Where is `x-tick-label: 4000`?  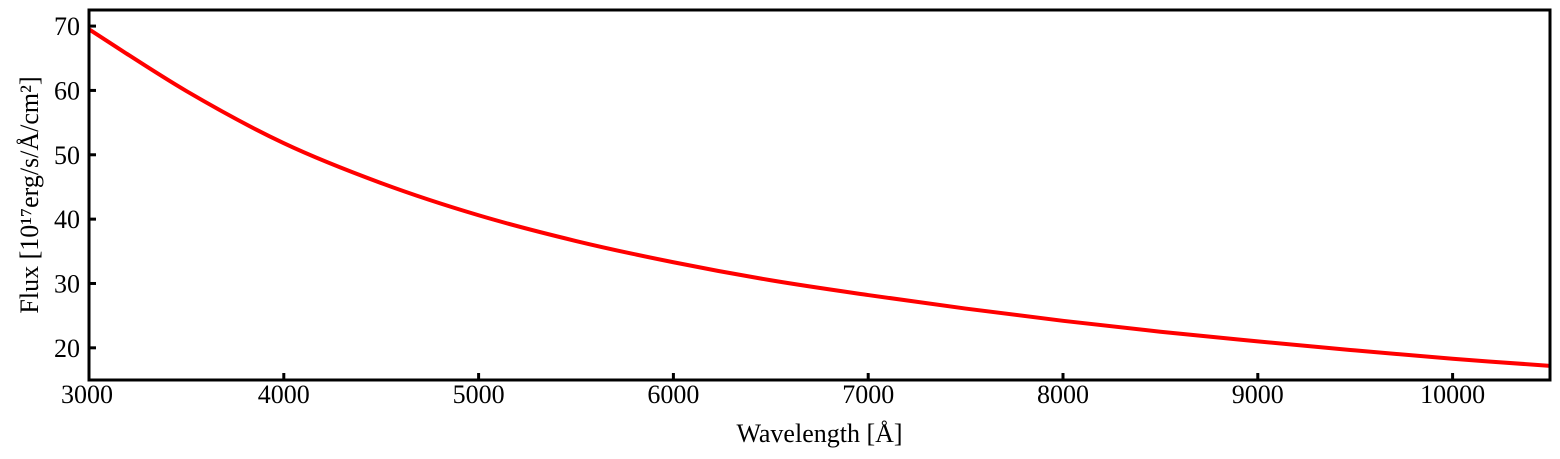 x-tick-label: 4000 is located at coordinates (284, 394).